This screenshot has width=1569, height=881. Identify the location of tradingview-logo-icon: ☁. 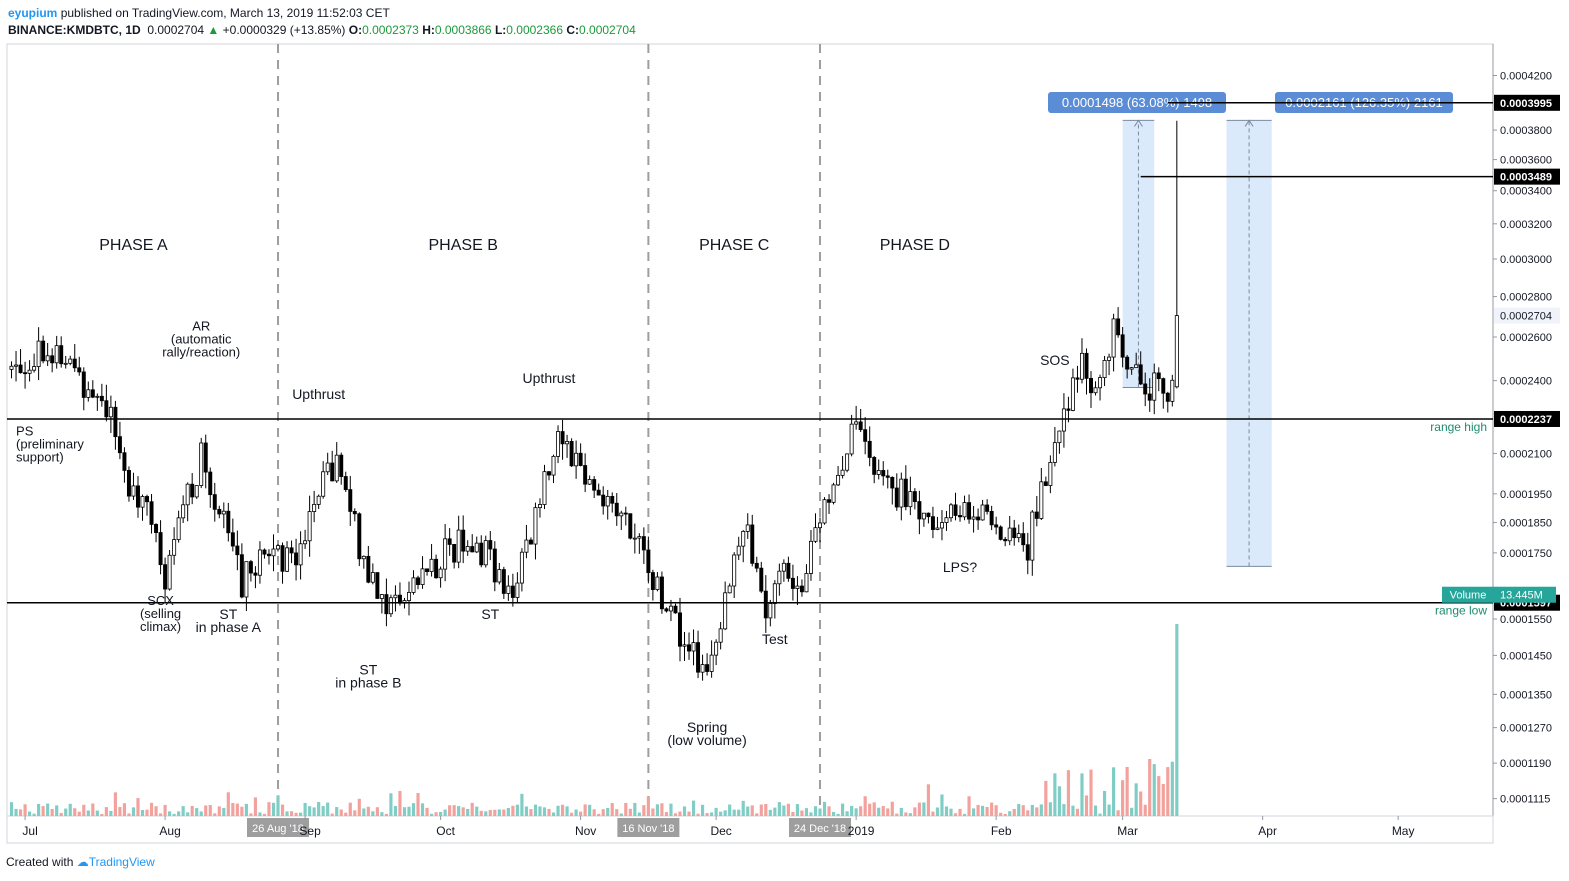
(82, 862).